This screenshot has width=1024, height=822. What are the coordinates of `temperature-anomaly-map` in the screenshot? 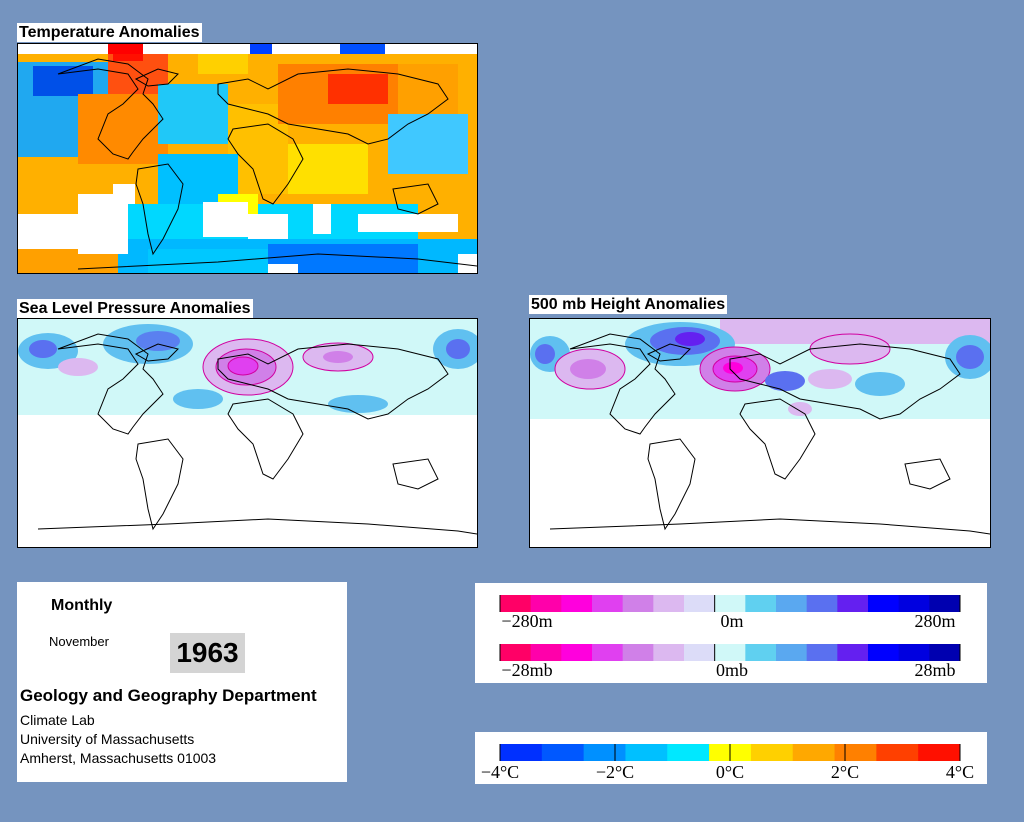 It's located at (247, 158).